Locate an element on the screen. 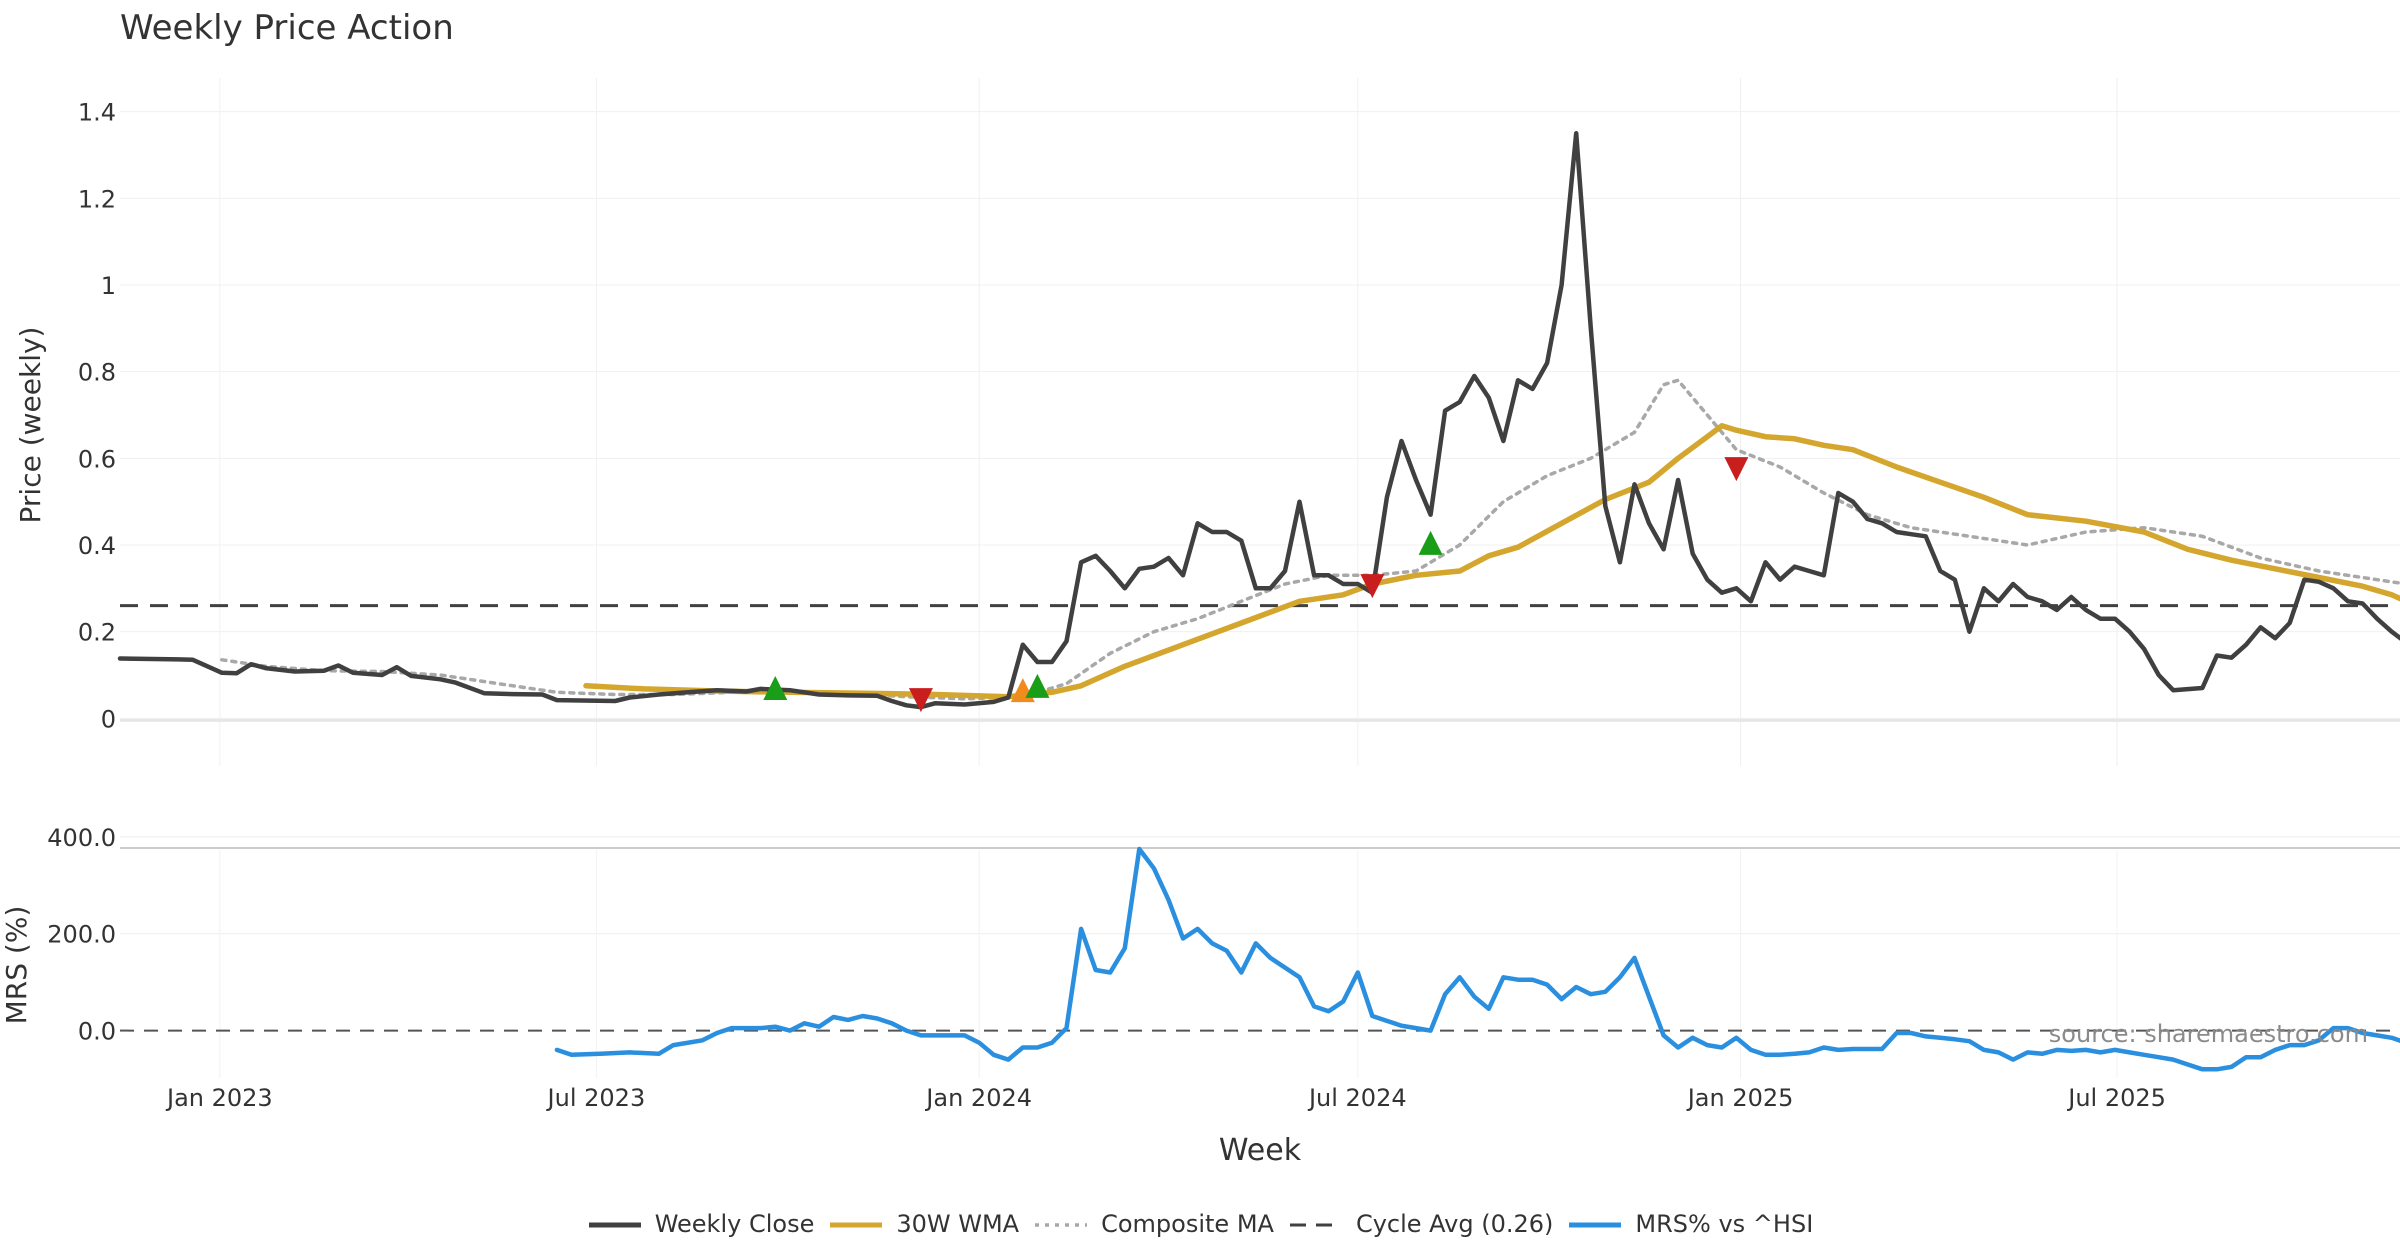 This screenshot has width=2400, height=1260. price-tick-label: 0.2 is located at coordinates (97, 633).